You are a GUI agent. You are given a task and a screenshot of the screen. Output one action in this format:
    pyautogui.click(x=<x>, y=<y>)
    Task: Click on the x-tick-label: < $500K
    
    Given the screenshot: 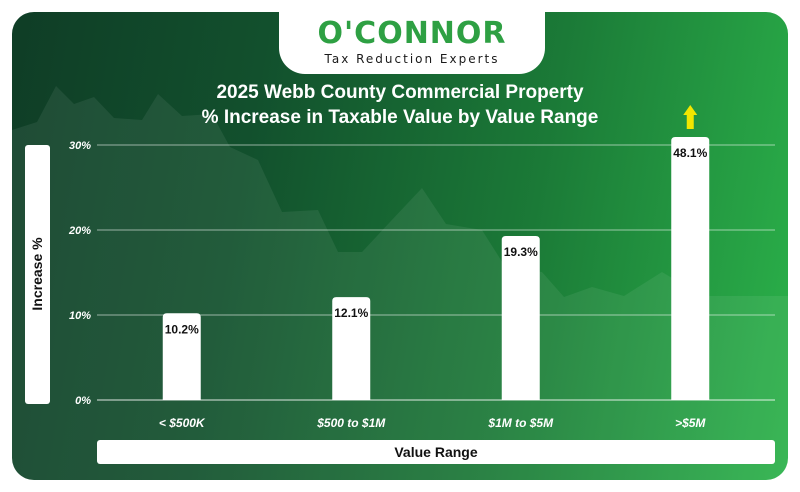 What is the action you would take?
    pyautogui.click(x=182, y=423)
    